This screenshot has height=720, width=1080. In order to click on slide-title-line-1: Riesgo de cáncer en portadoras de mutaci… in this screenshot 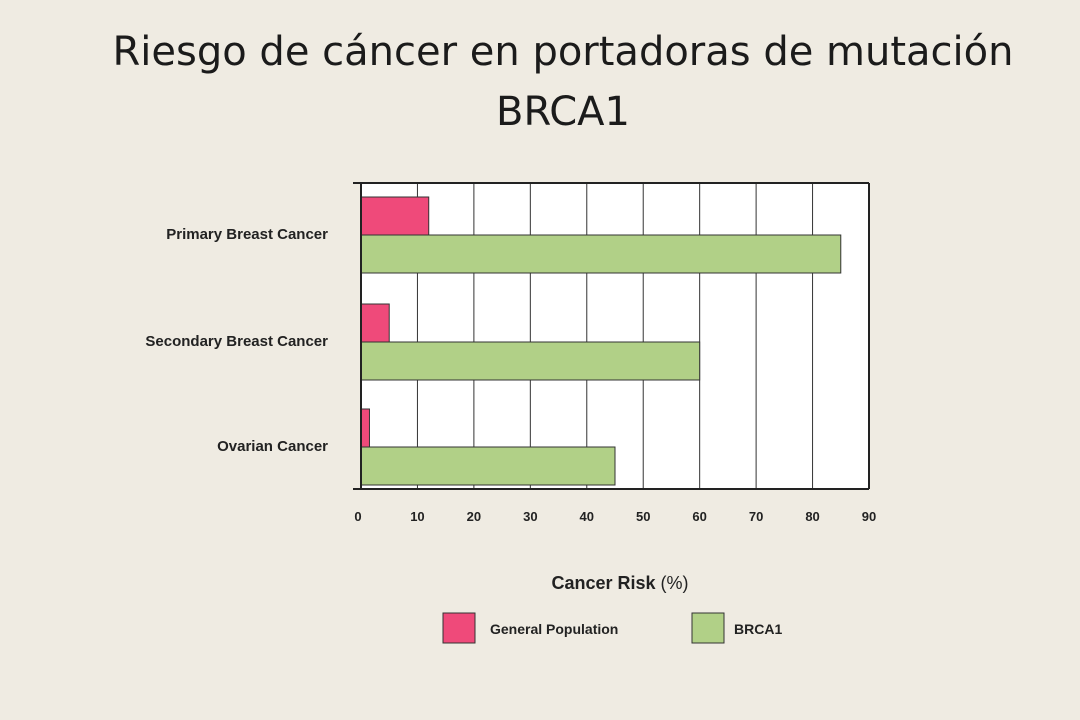, I will do `click(563, 52)`.